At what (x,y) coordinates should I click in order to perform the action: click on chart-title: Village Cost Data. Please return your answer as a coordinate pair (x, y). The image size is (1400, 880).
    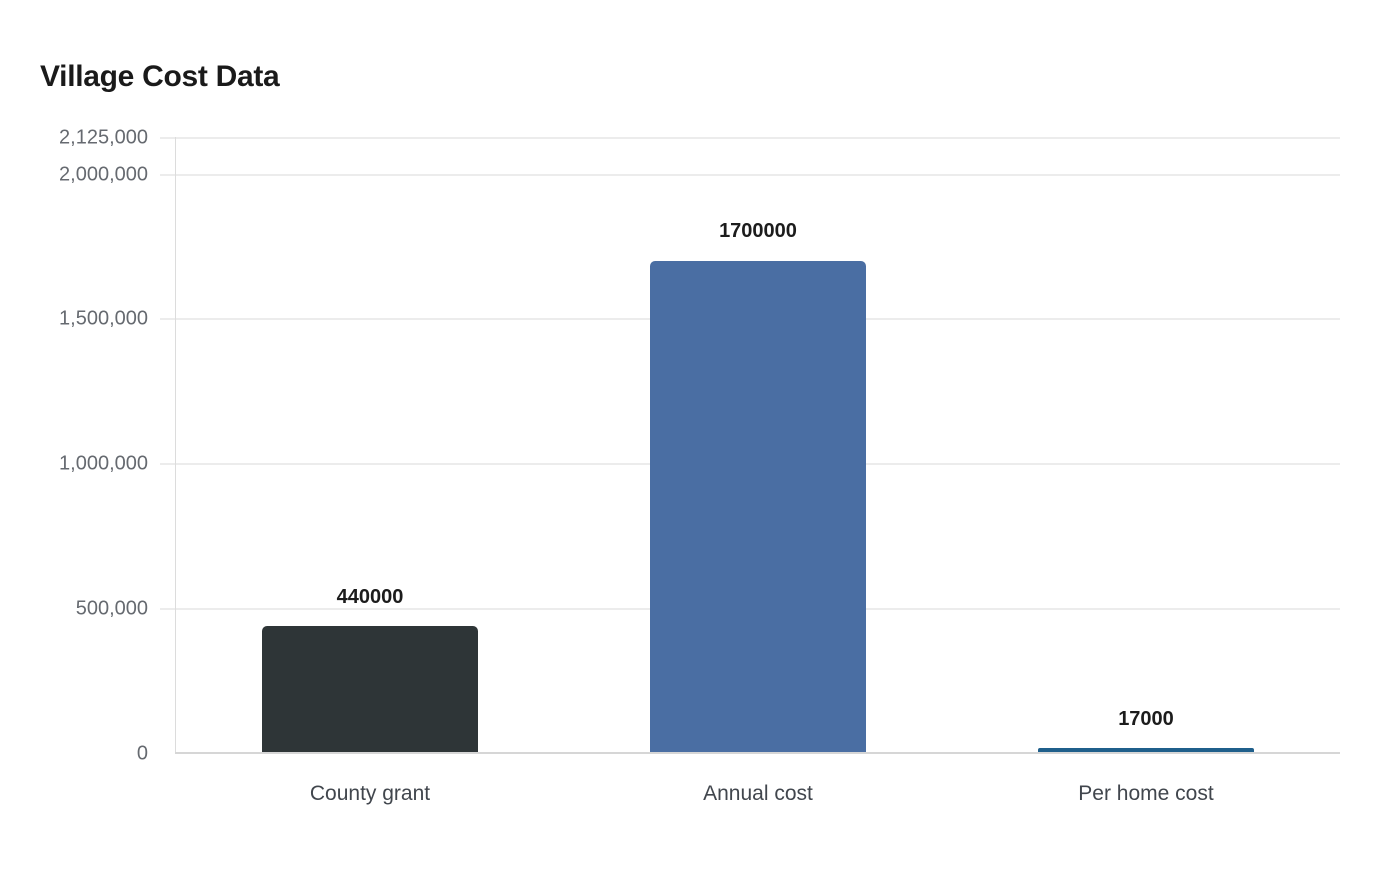
    Looking at the image, I should click on (160, 76).